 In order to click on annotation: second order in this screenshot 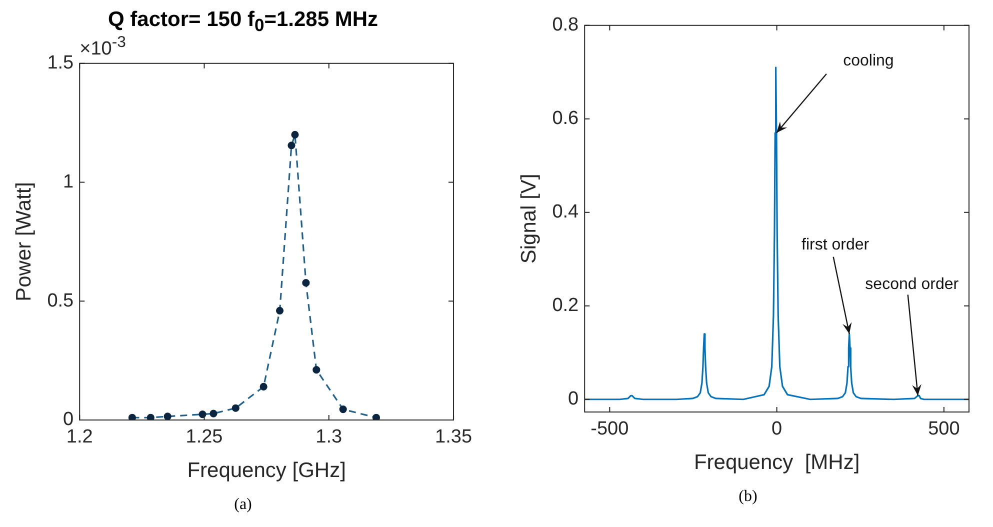, I will do `click(912, 285)`.